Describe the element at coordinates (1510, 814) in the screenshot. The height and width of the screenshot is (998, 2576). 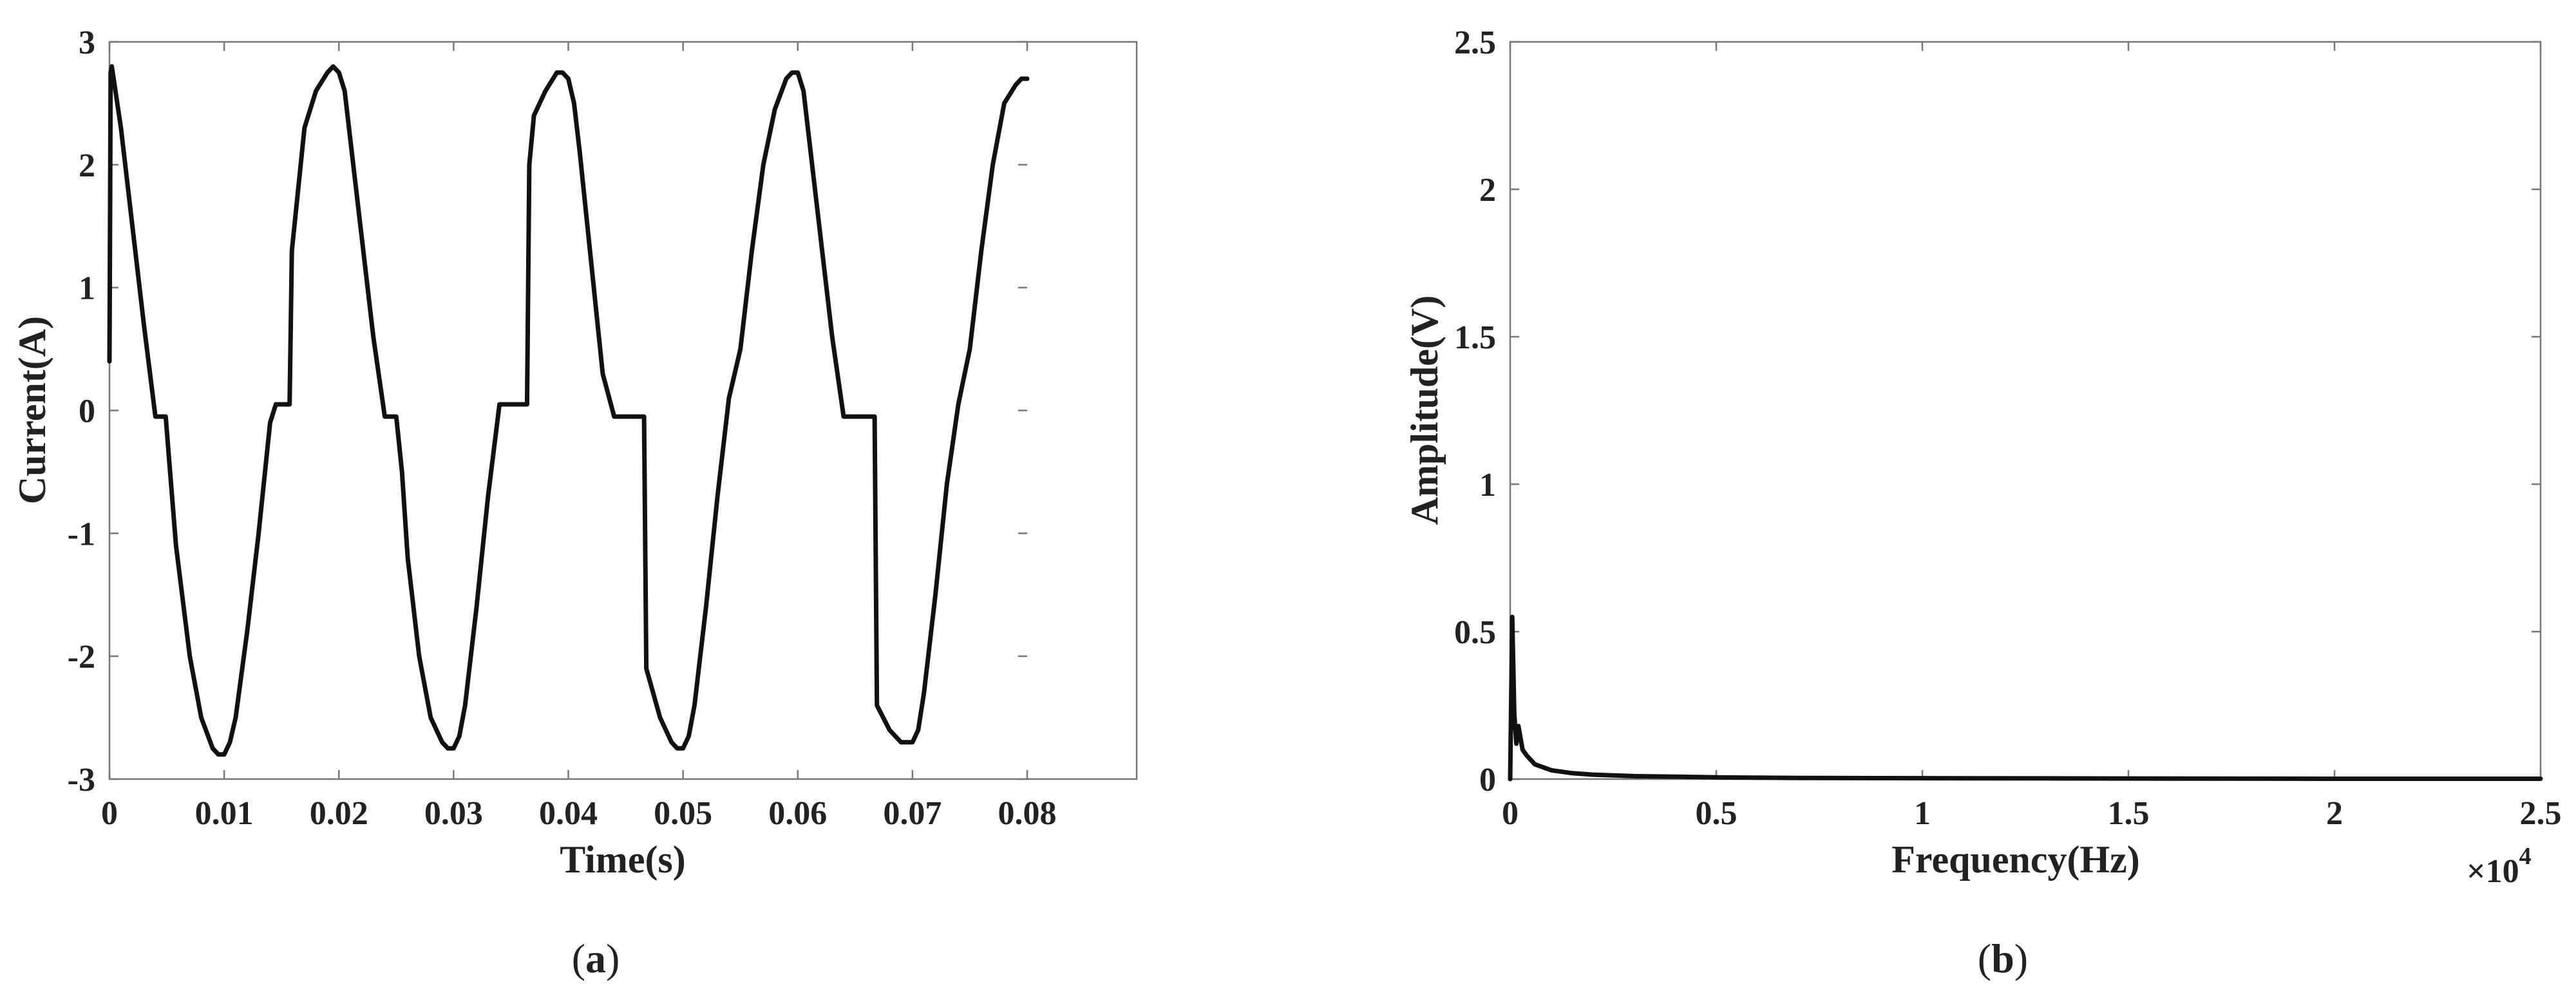
I see `chart-b-xtick-label: 0` at that location.